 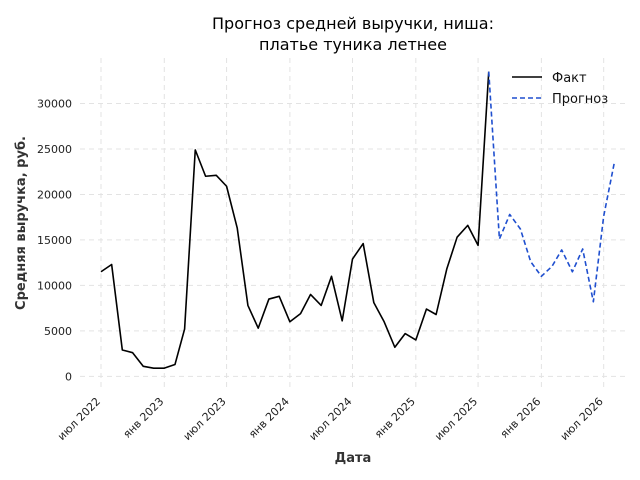 What do you see at coordinates (582, 419) in the screenshot?
I see `x-tick-label: июл 2026` at bounding box center [582, 419].